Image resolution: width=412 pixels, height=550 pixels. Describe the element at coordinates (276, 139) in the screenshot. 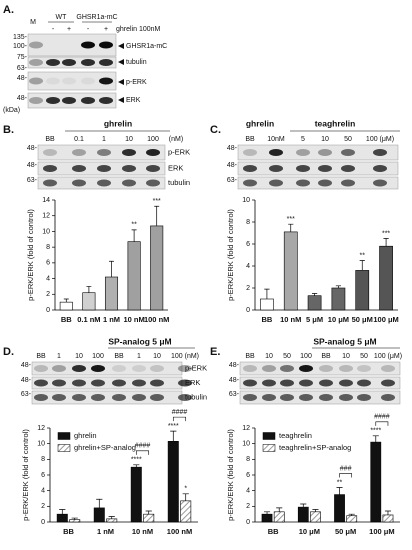

I see `label: 10nM` at that location.